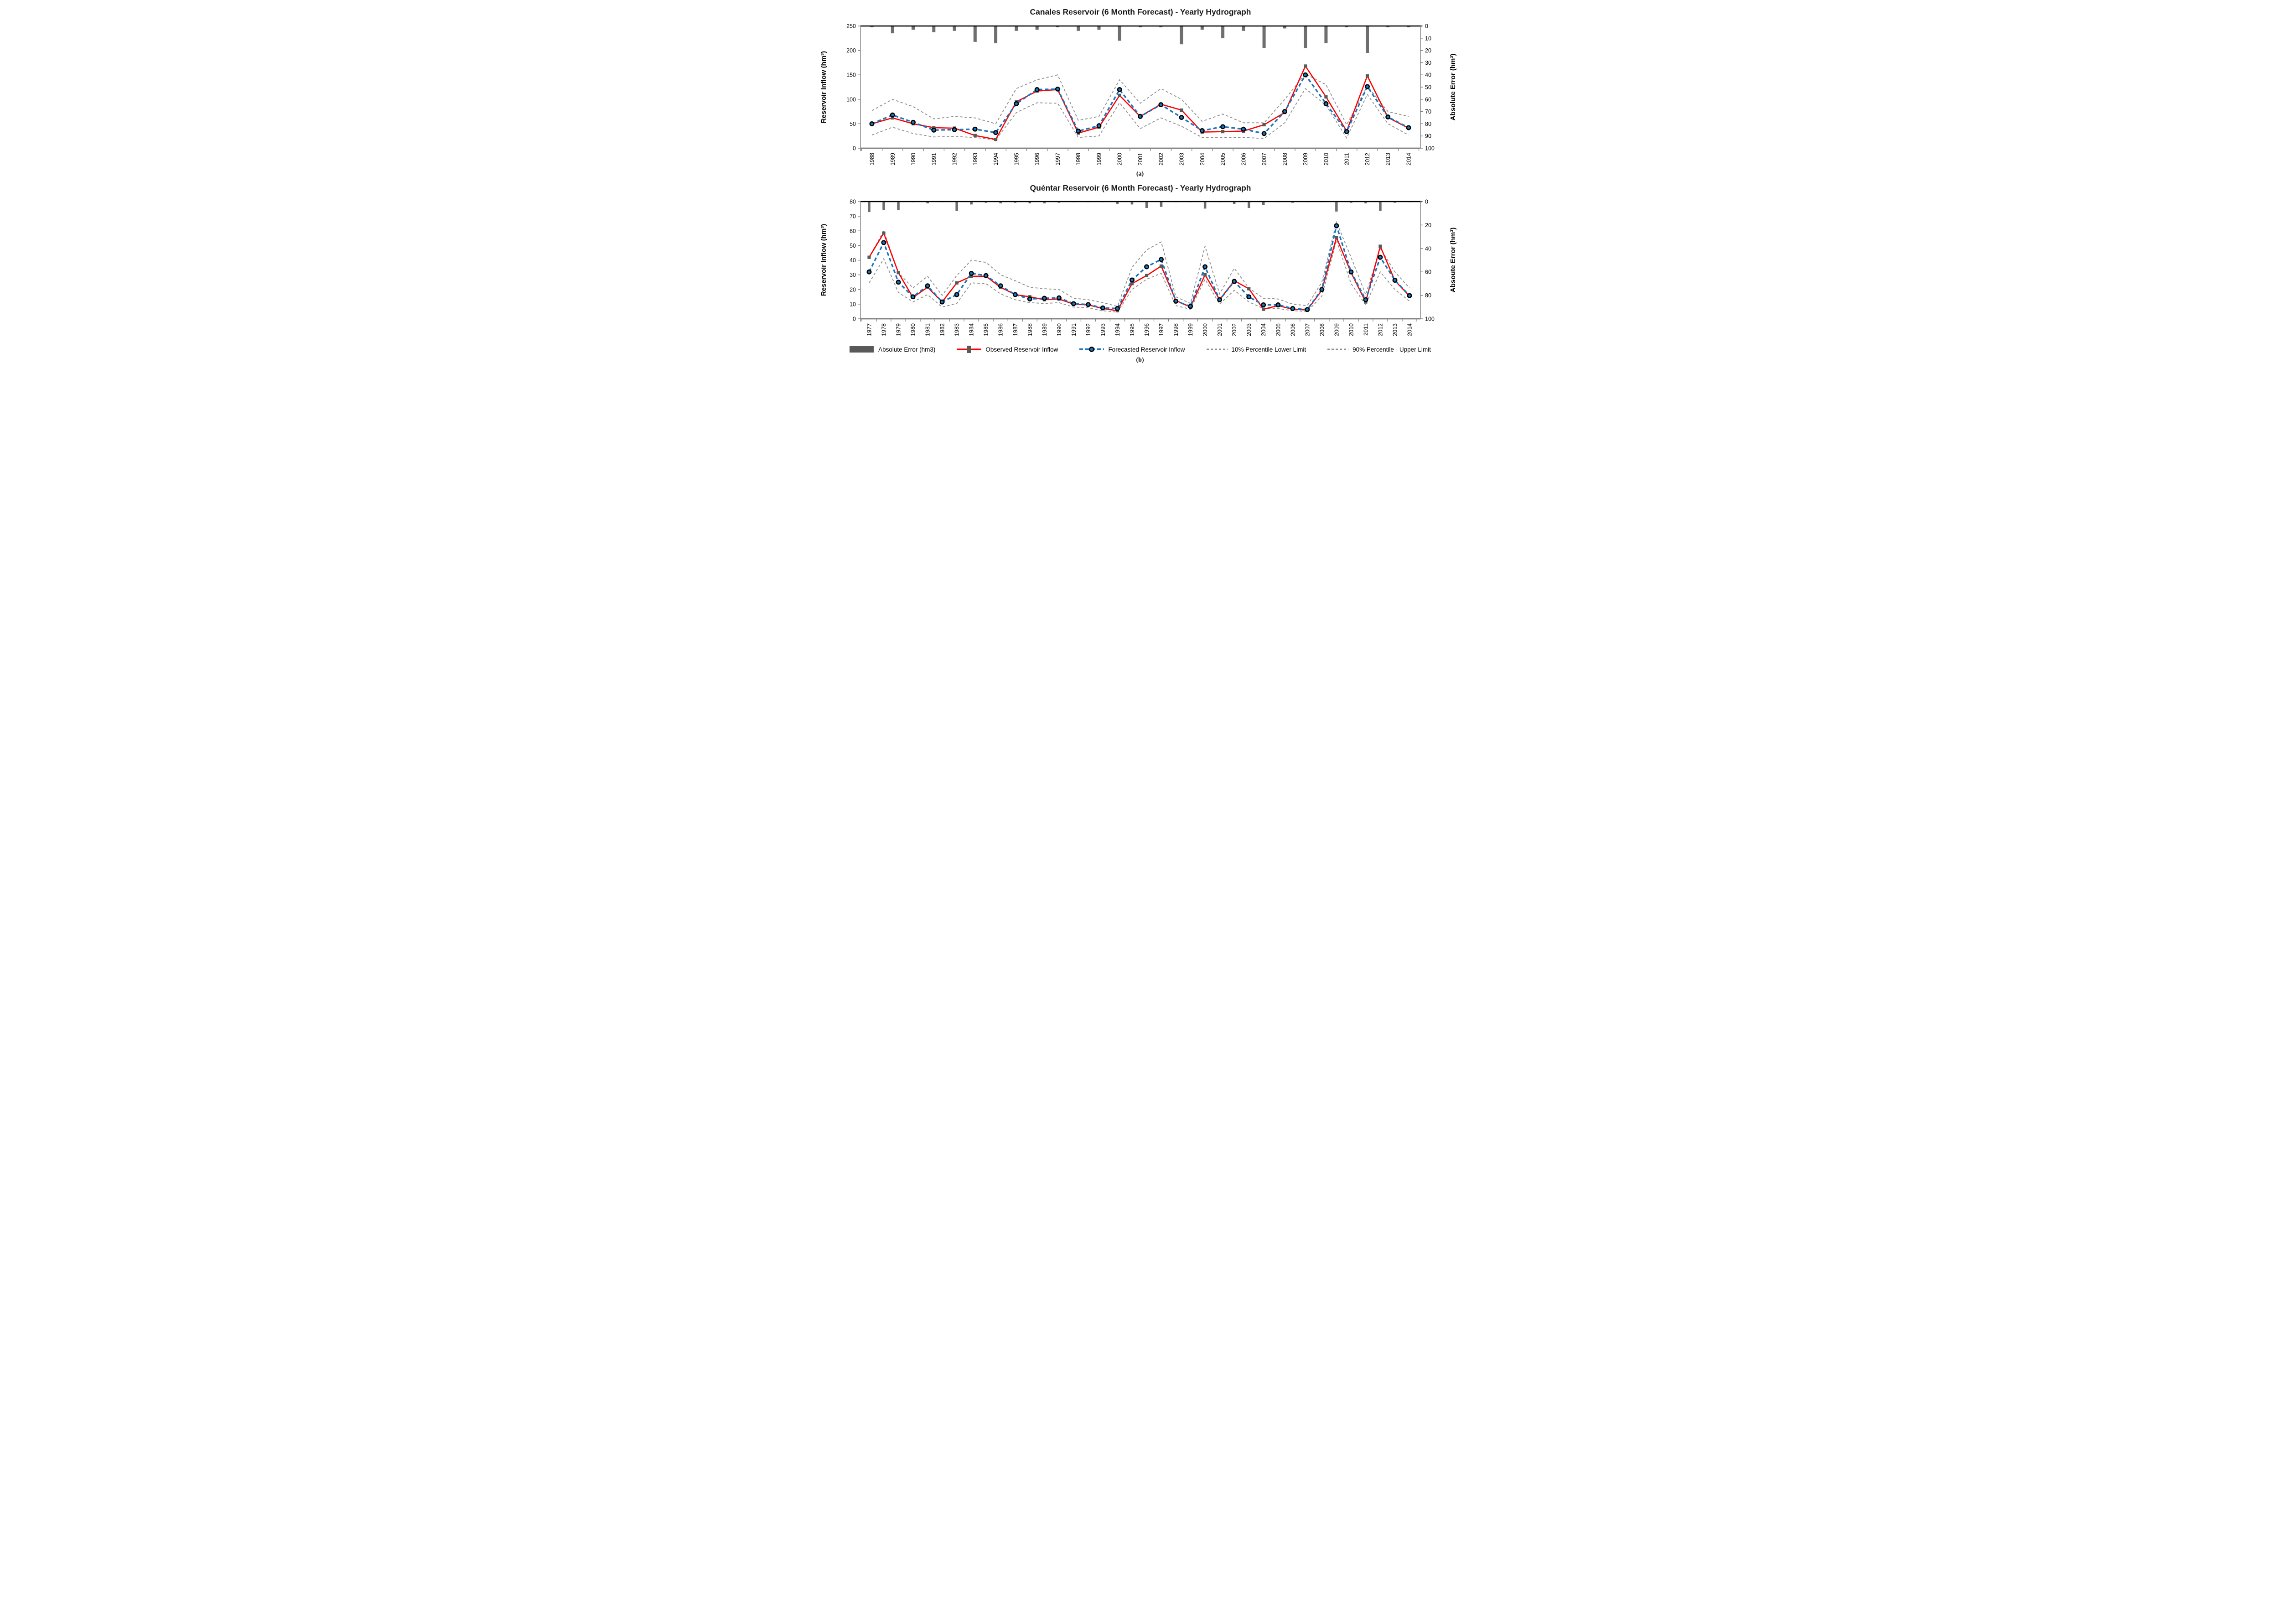  I want to click on x-axis-year-label: 1984, so click(972, 329).